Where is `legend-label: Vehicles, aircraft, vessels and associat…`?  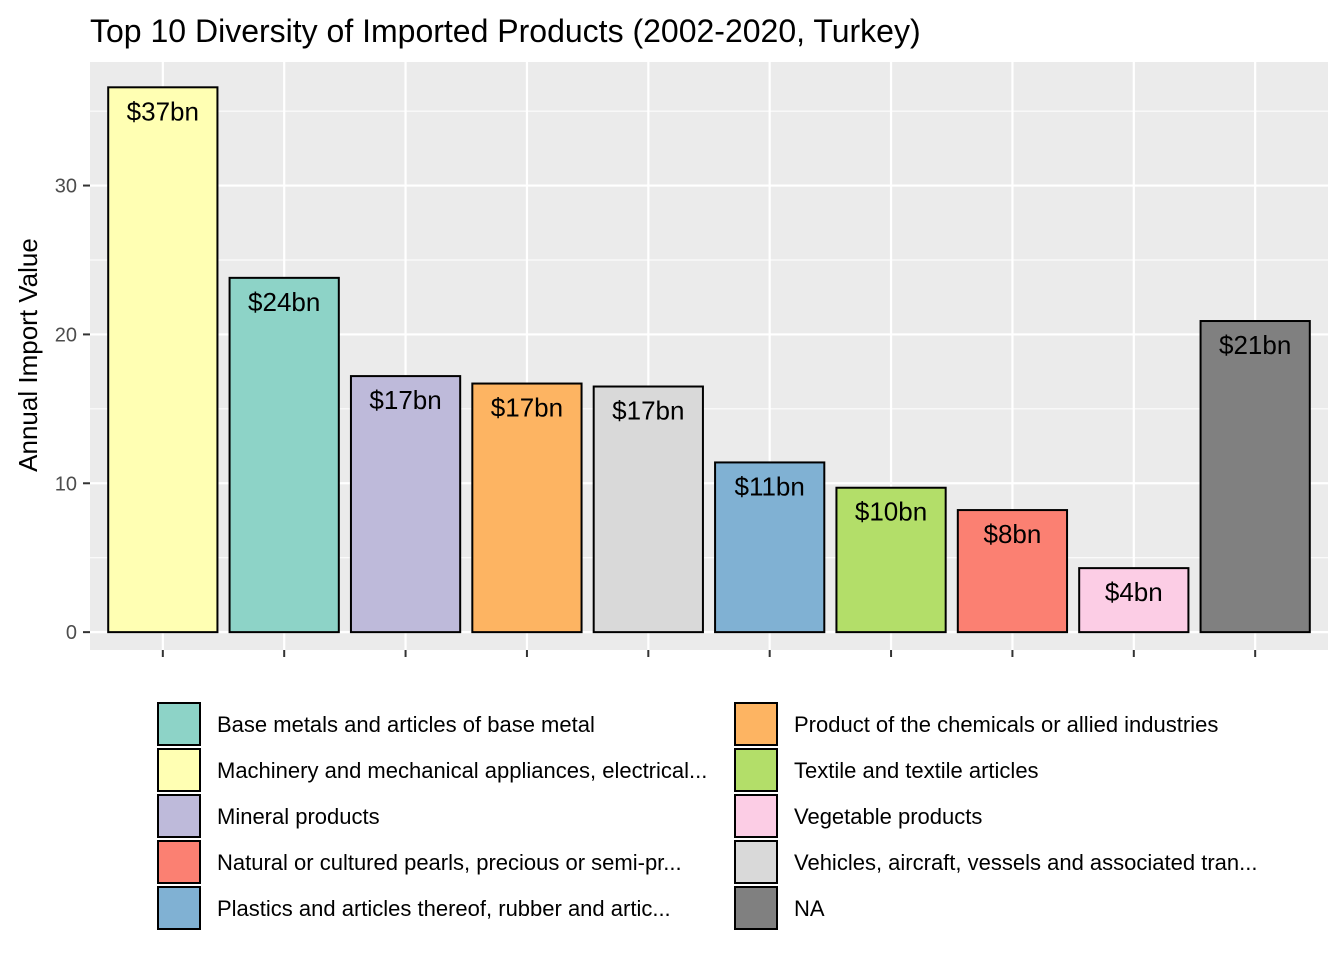 legend-label: Vehicles, aircraft, vessels and associat… is located at coordinates (1025, 862).